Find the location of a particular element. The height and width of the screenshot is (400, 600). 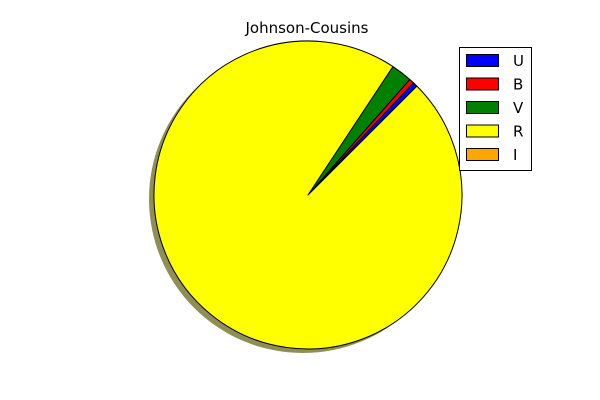

legend-swatch-b is located at coordinates (482, 84).